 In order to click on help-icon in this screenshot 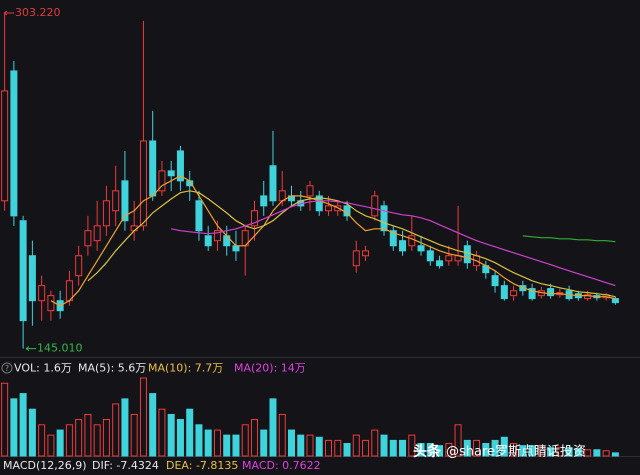, I will do `click(7, 368)`.